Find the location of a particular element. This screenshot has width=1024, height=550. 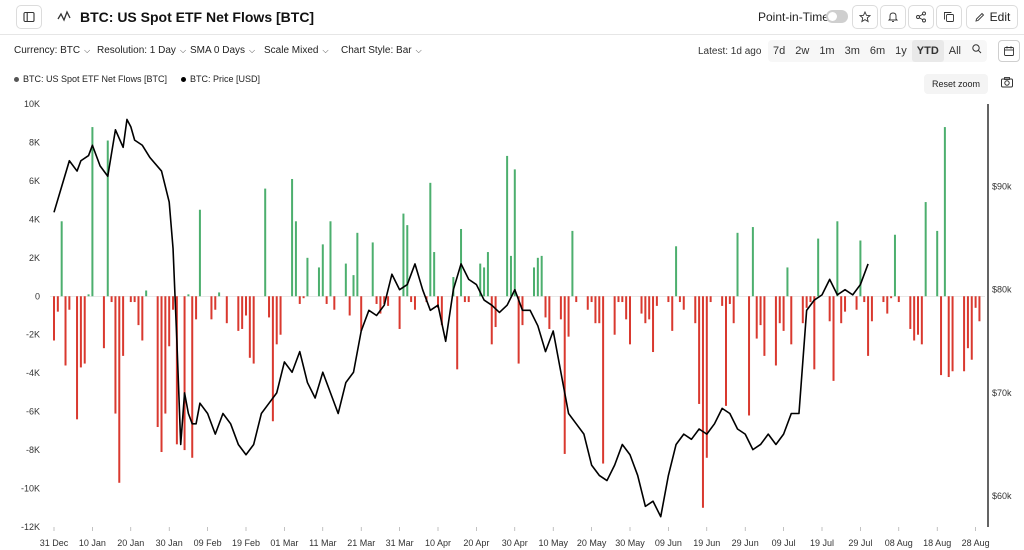

legend-dot-icon is located at coordinates (16, 80).